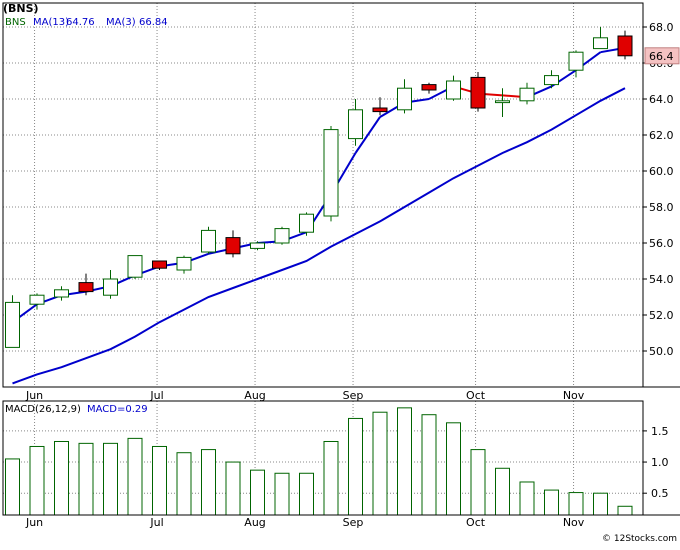 The height and width of the screenshot is (550, 680). Describe the element at coordinates (15, 22) in the screenshot. I see `price-legend-item: BNS` at that location.